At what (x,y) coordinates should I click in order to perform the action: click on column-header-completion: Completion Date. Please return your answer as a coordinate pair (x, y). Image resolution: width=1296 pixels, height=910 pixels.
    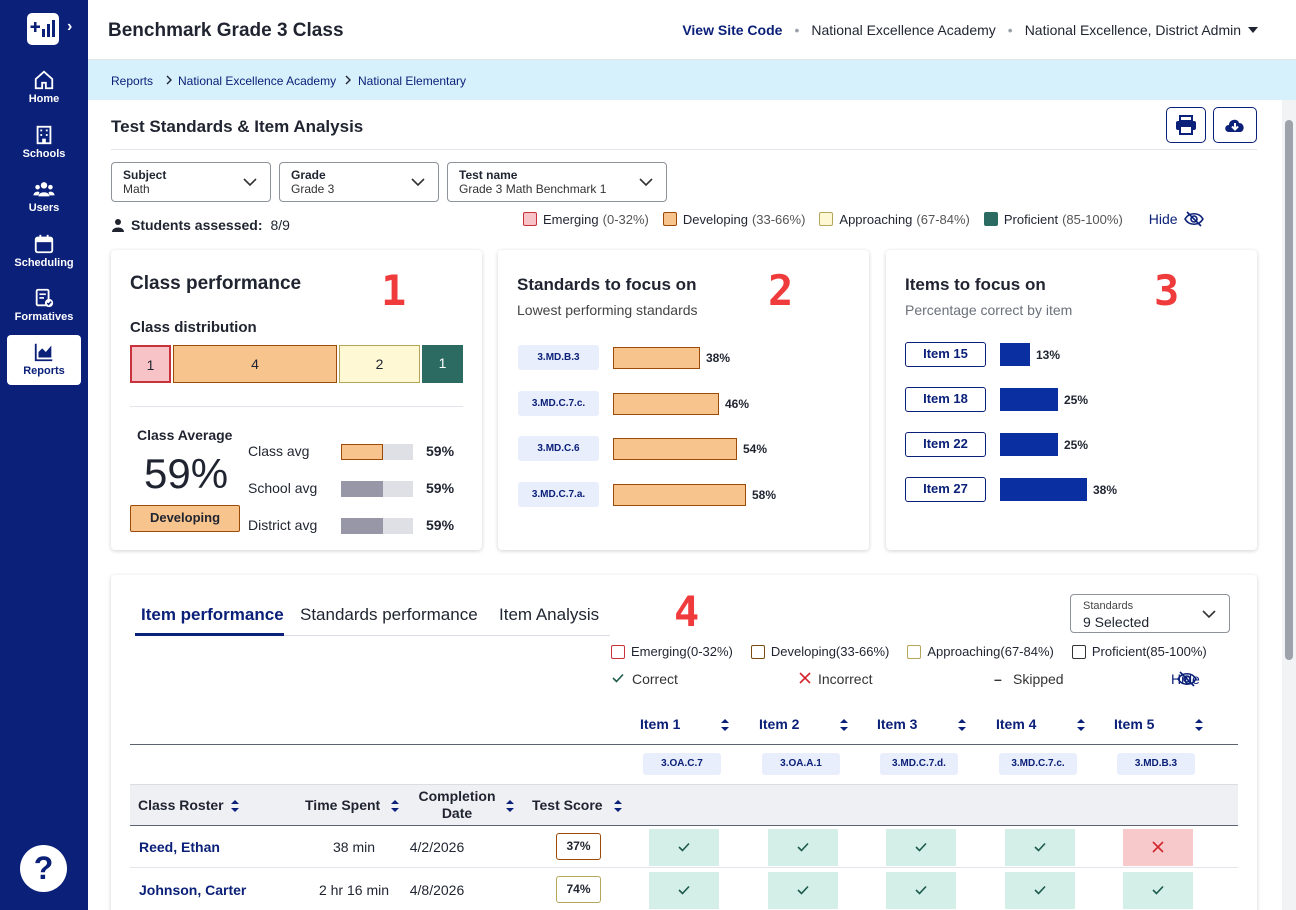
    Looking at the image, I should click on (457, 805).